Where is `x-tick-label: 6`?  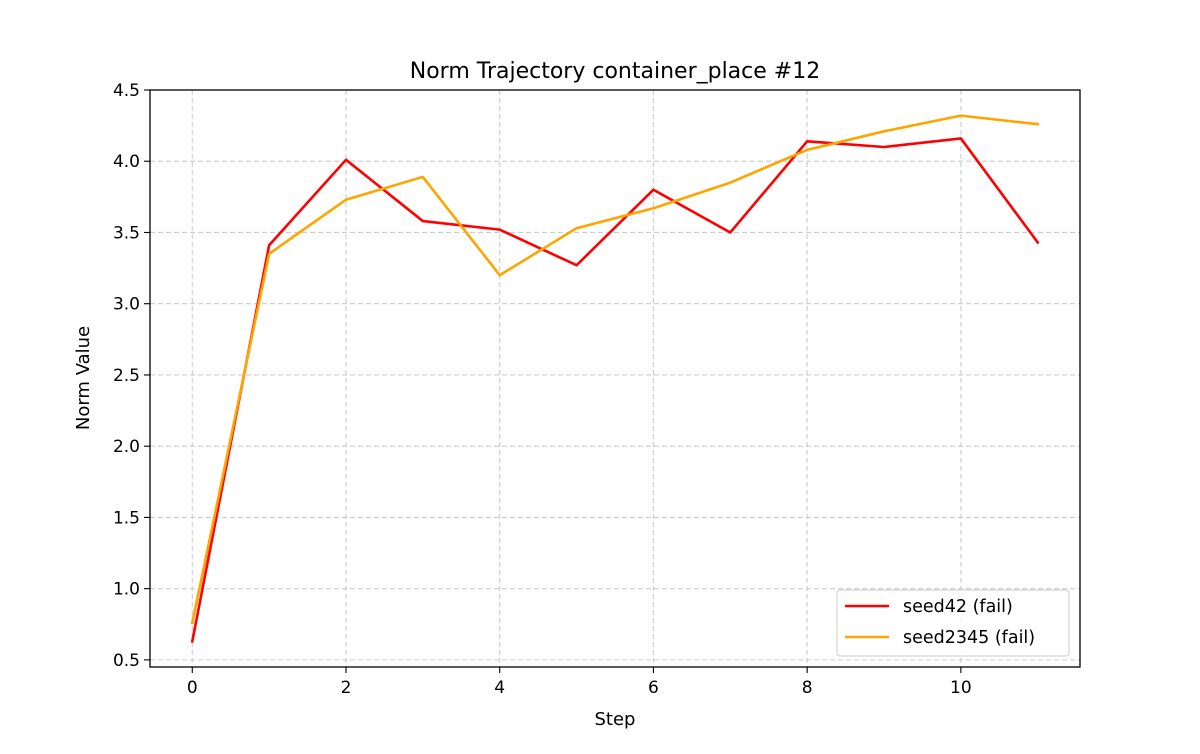
x-tick-label: 6 is located at coordinates (653, 688).